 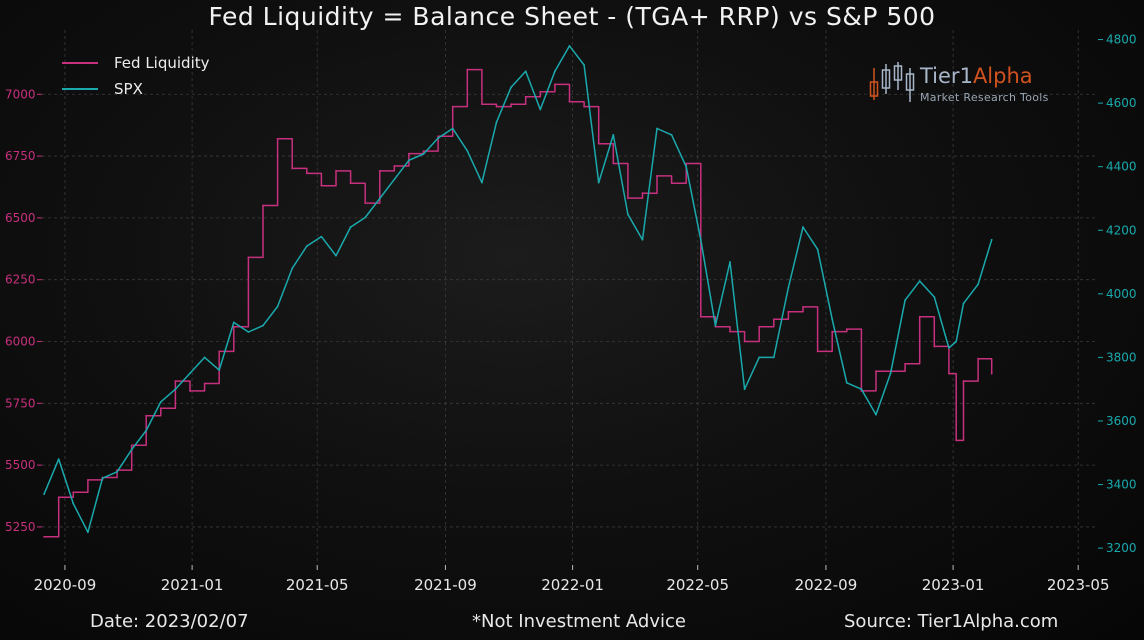 What do you see at coordinates (169, 621) in the screenshot?
I see `footer-date: Date: 2023/02/07` at bounding box center [169, 621].